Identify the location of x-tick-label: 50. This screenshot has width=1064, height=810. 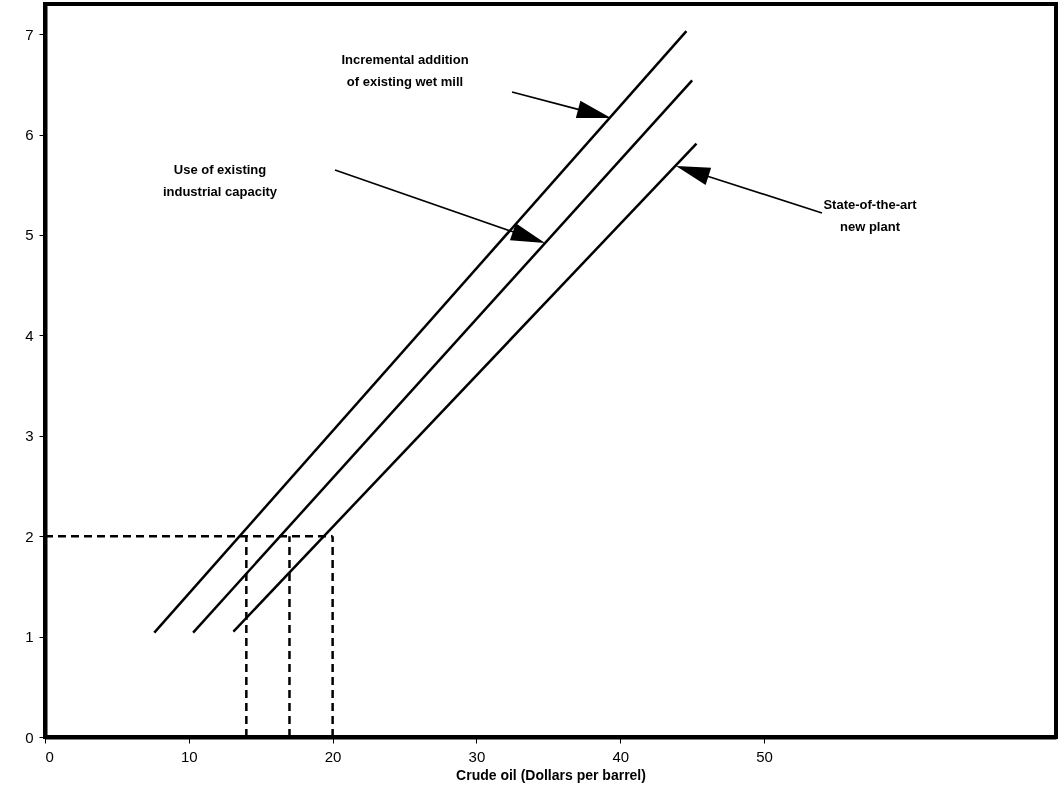
(764, 756).